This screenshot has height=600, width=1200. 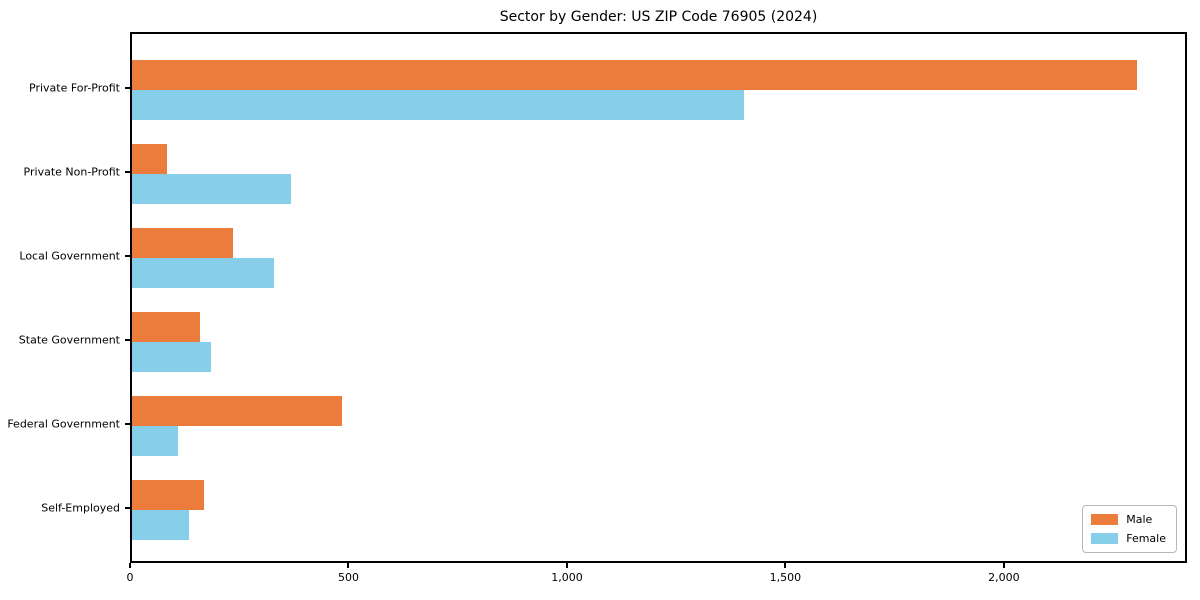 I want to click on legend-swatch-female, so click(x=1105, y=538).